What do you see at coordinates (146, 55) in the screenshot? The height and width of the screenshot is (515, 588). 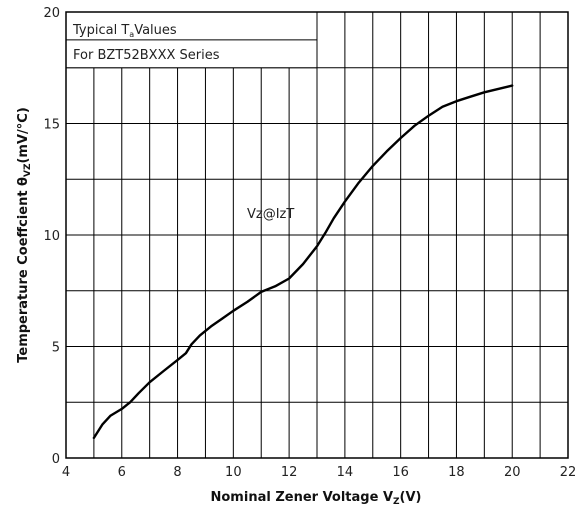 I see `legend-line-2: For BZT52BXXX Series` at bounding box center [146, 55].